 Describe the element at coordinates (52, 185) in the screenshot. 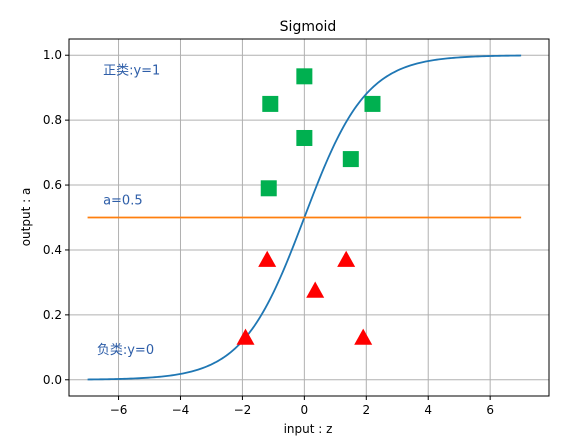

I see `y-tick-label: 0.6` at that location.